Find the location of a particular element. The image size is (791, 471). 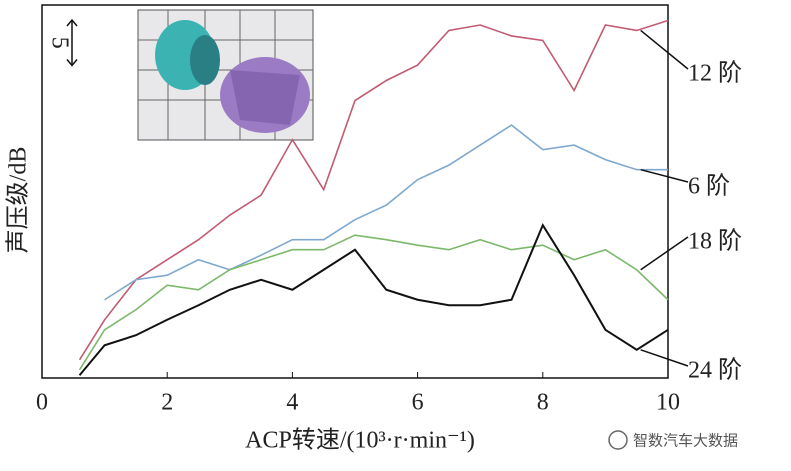

scale-bar-label: 5 is located at coordinates (59, 43).